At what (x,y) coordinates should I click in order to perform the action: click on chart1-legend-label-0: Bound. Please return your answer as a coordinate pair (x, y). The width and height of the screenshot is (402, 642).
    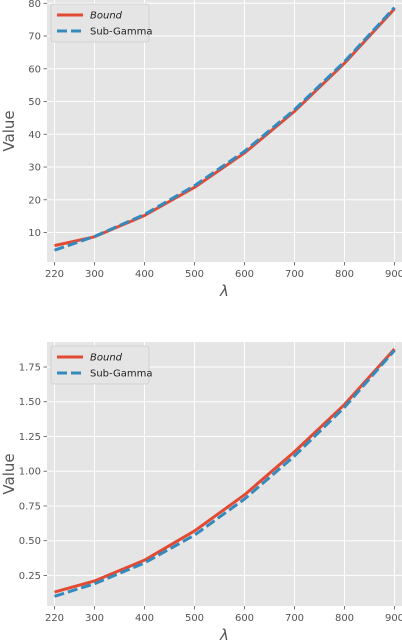
    Looking at the image, I should click on (106, 16).